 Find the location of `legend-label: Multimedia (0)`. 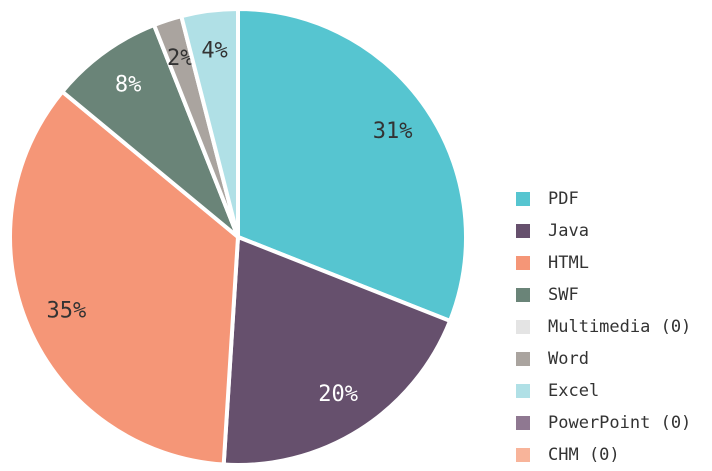

legend-label: Multimedia (0) is located at coordinates (619, 327).